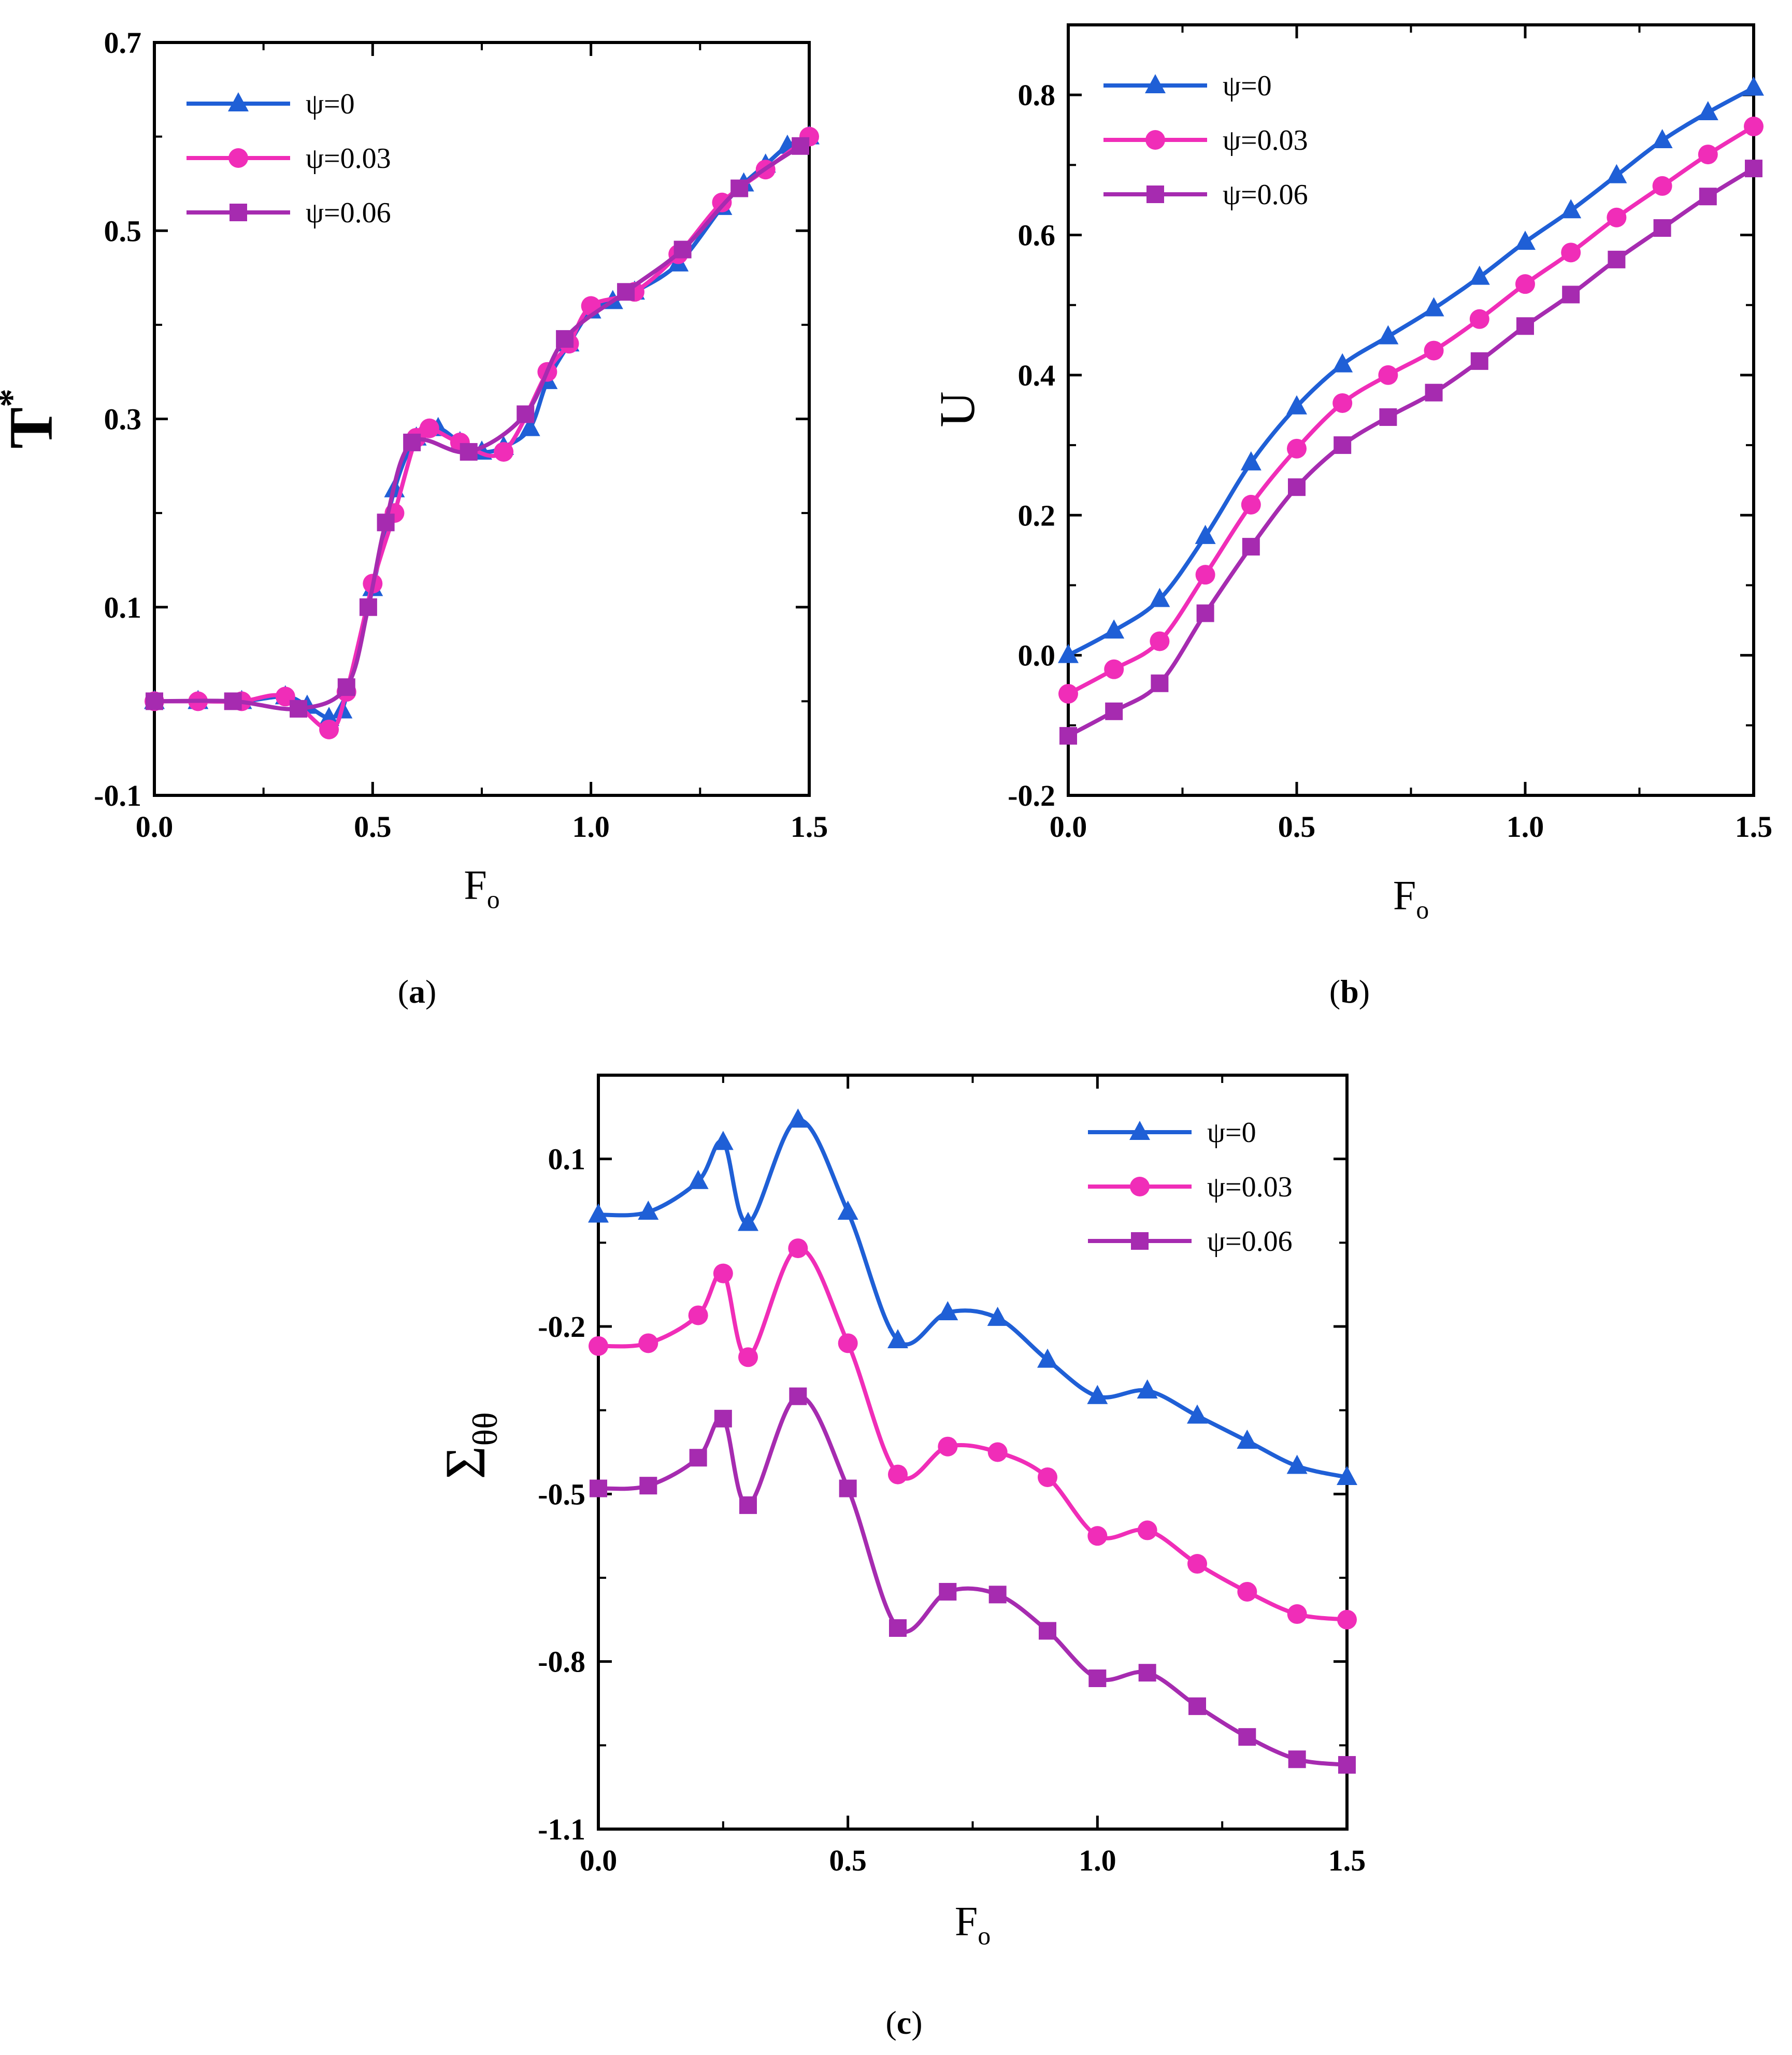  Describe the element at coordinates (1247, 86) in the screenshot. I see `legend-label: ψ=0` at that location.